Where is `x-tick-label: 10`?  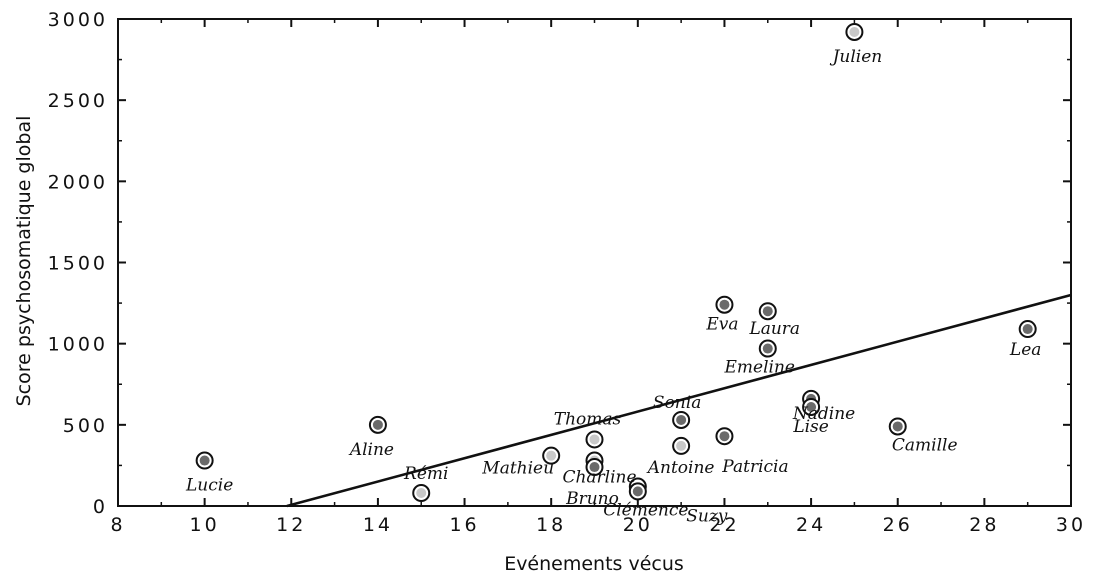 x-tick-label: 10 is located at coordinates (205, 525).